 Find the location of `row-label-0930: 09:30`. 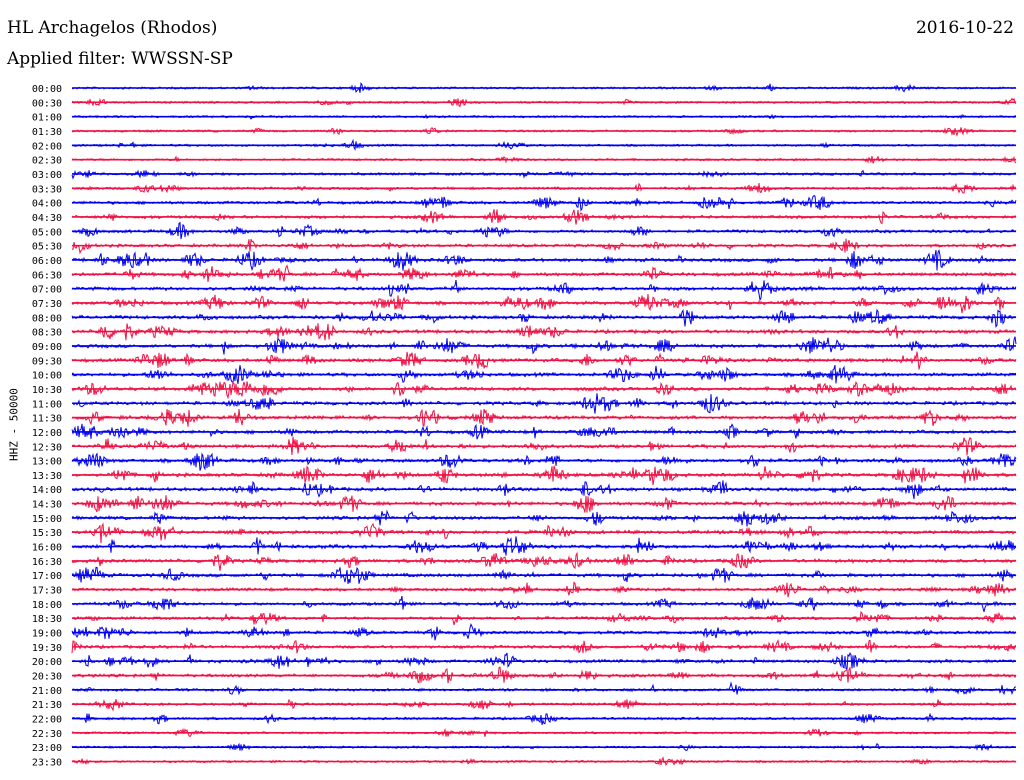

row-label-0930: 09:30 is located at coordinates (47, 361).